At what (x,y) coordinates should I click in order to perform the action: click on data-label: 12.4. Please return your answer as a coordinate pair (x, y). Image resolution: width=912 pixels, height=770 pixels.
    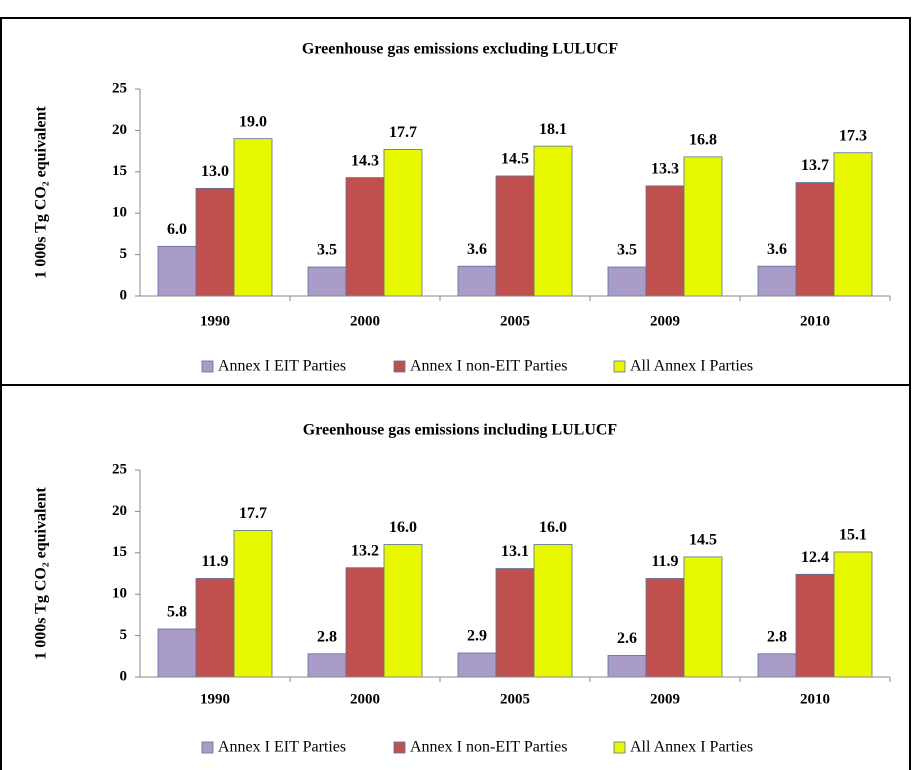
    Looking at the image, I should click on (815, 557).